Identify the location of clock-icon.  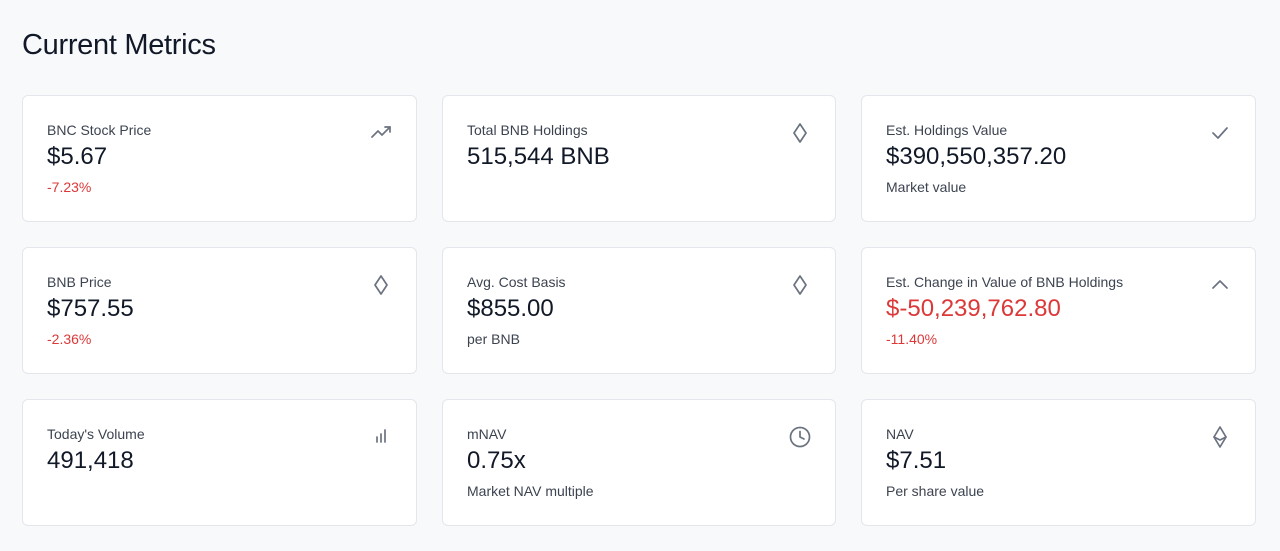
(800, 437).